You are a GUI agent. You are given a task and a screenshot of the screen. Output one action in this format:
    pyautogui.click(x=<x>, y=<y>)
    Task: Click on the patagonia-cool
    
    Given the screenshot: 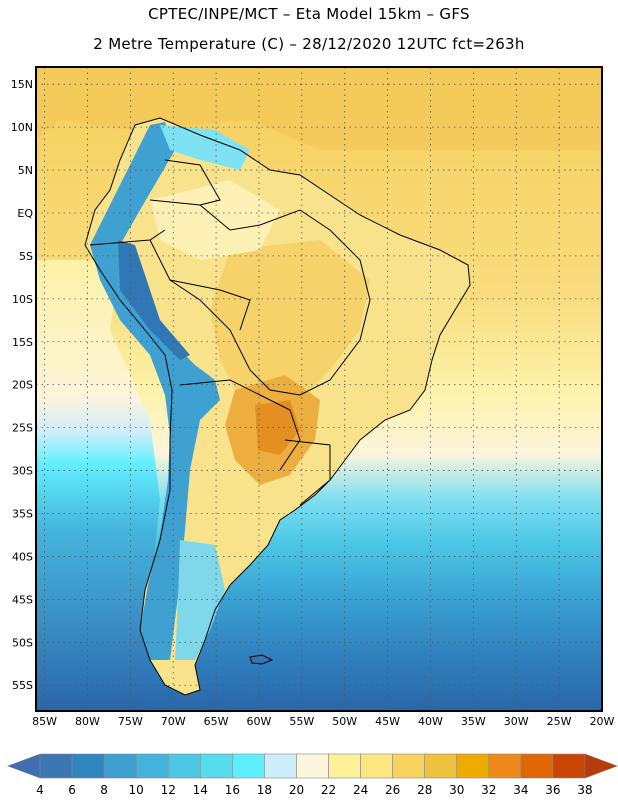 What is the action you would take?
    pyautogui.click(x=200, y=600)
    